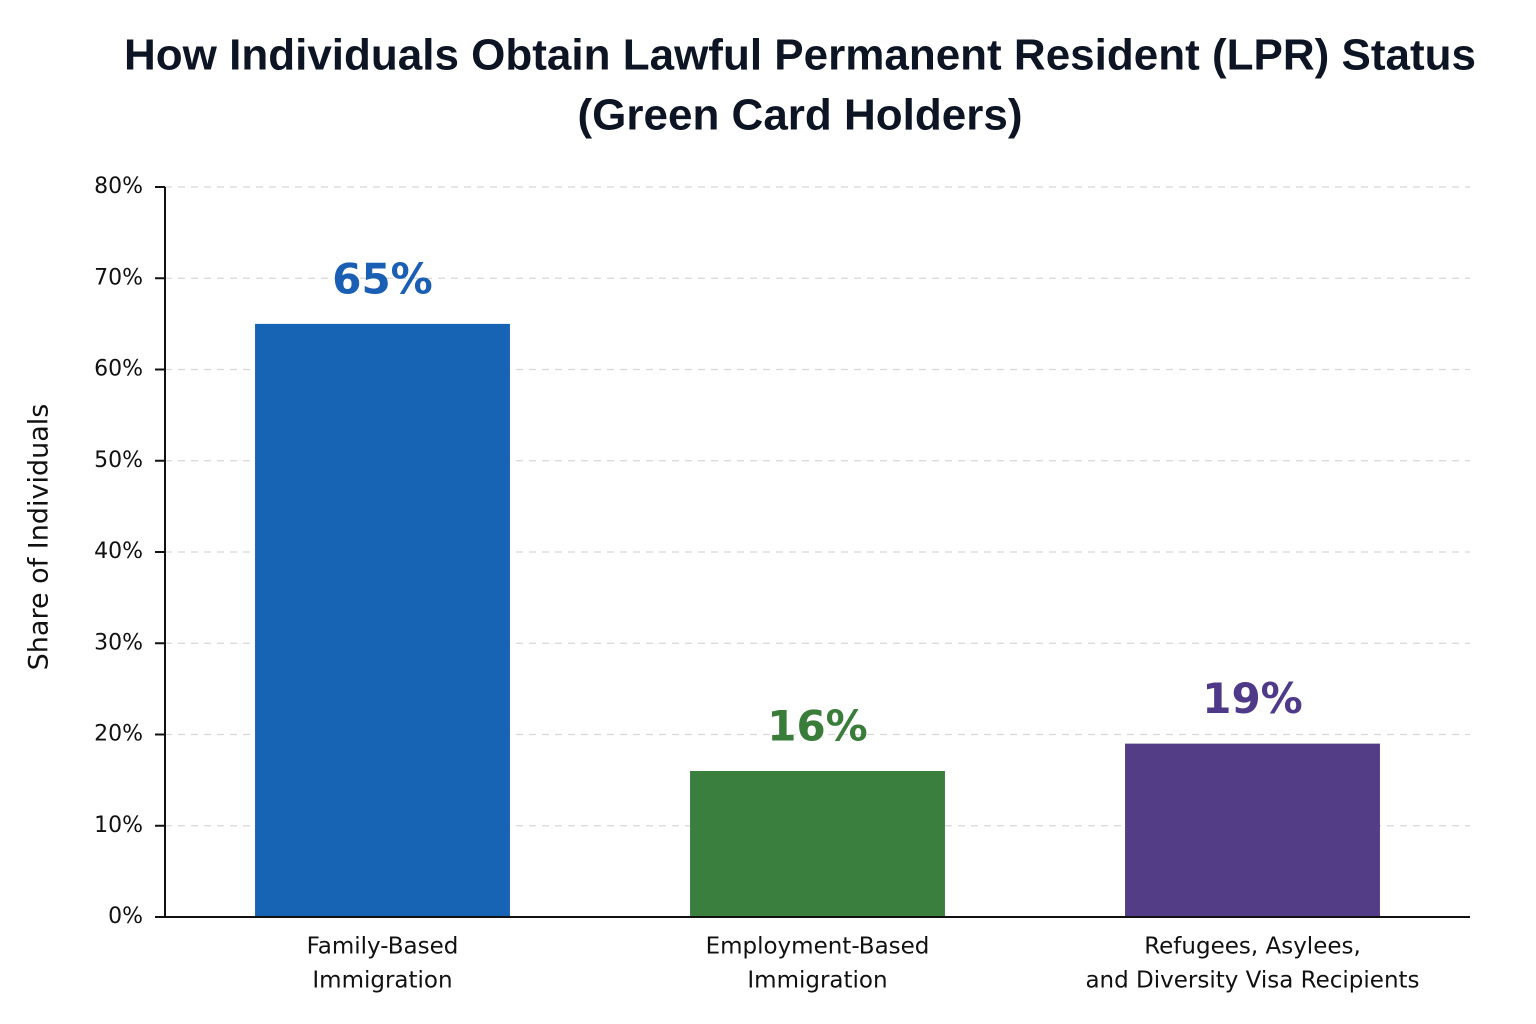  I want to click on chart-title: (Green Card Holders), so click(800, 115).